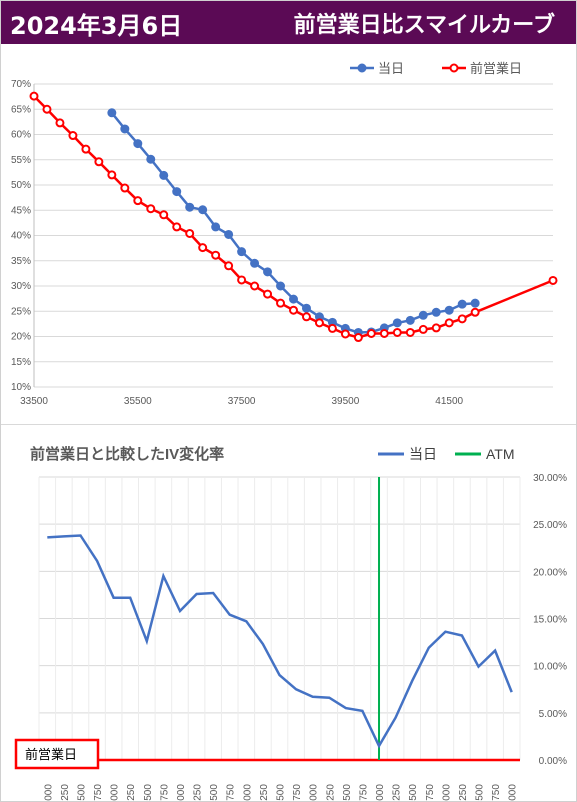  What do you see at coordinates (297, 792) in the screenshot?
I see `chart2-x-tick-label: 38750` at bounding box center [297, 792].